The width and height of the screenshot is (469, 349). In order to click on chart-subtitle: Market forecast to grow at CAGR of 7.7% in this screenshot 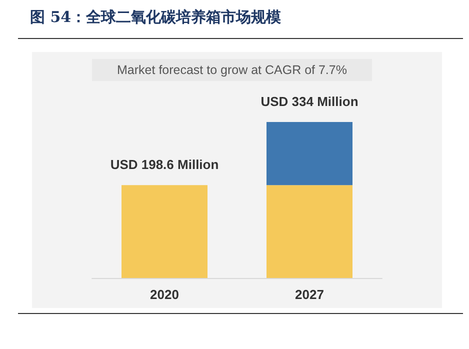, I will do `click(232, 70)`.